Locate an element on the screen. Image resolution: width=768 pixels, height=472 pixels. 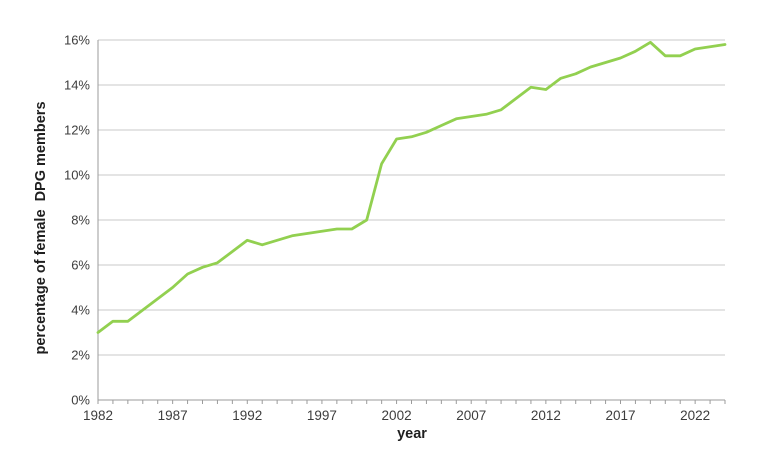
y-axis-title: percentage of female DPG members is located at coordinates (41, 228).